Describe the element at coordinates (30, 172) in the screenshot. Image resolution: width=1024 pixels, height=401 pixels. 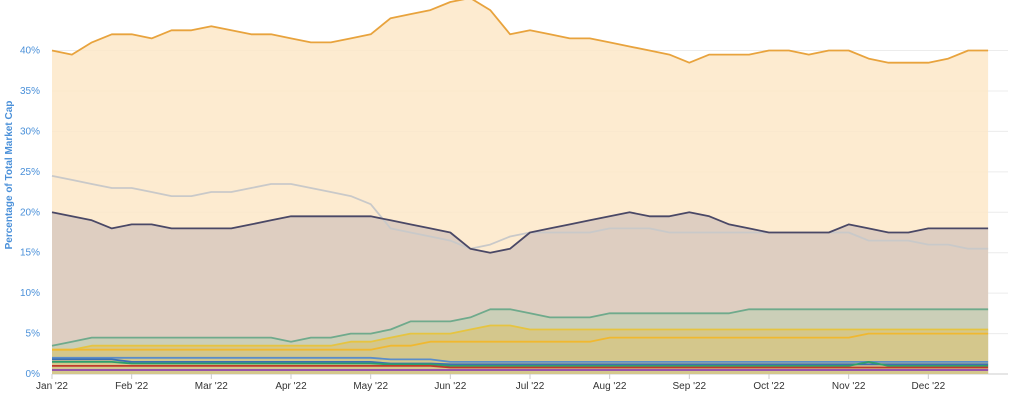
I see `y-tick-label: 25%` at that location.